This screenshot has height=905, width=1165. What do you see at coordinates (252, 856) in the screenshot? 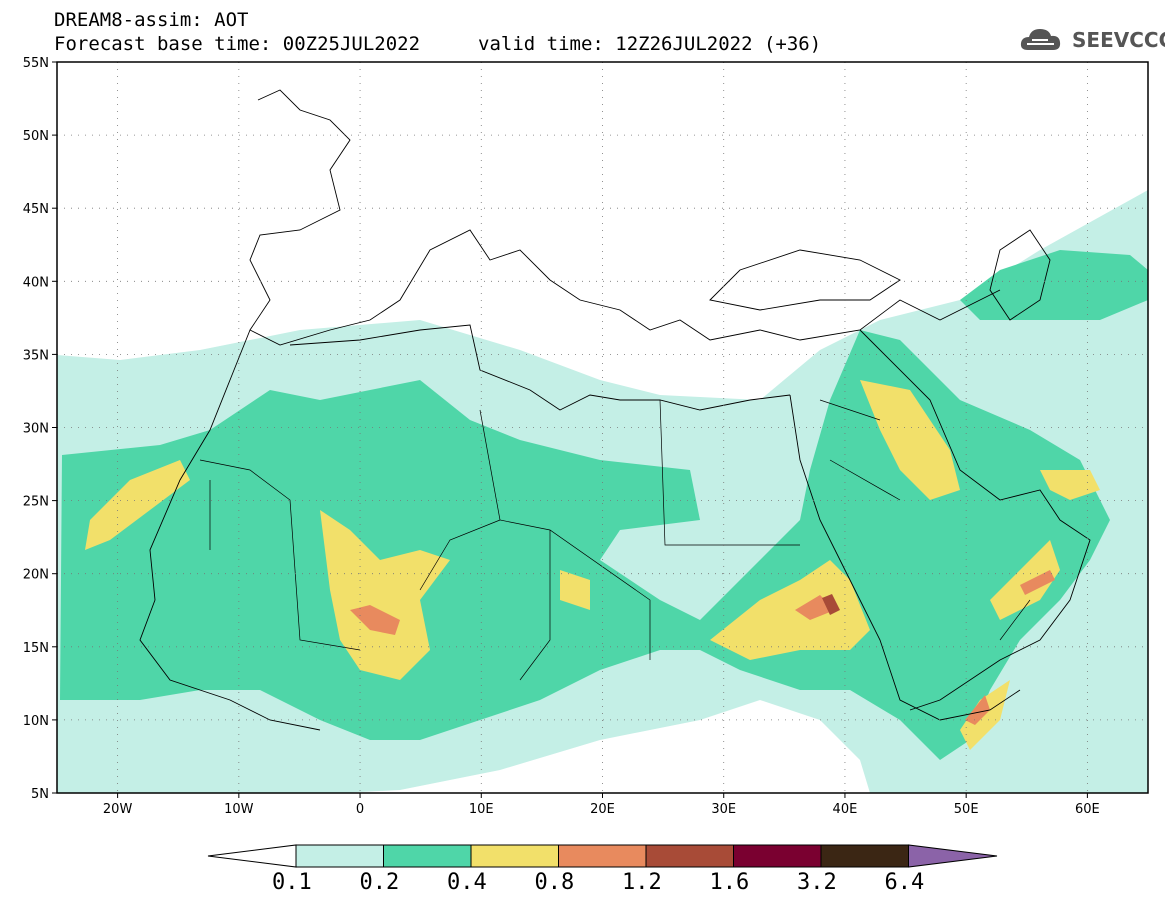
I see `colorbar-min-arrow` at bounding box center [252, 856].